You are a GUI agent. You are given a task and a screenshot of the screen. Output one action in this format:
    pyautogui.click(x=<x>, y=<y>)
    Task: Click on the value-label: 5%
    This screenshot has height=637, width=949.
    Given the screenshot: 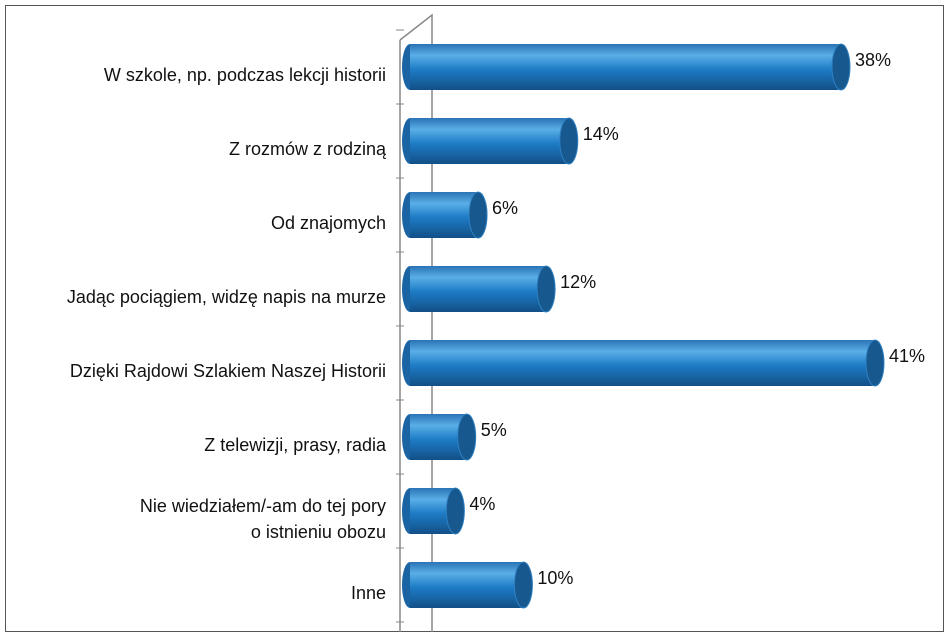 What is the action you would take?
    pyautogui.click(x=494, y=430)
    